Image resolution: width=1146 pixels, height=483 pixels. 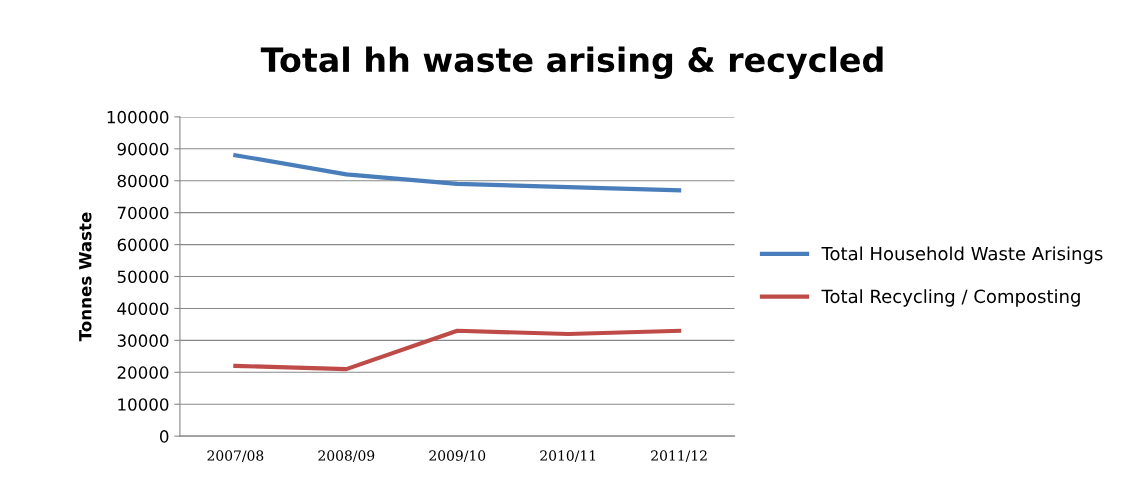 What do you see at coordinates (143, 277) in the screenshot?
I see `y-tick-label: 50000` at bounding box center [143, 277].